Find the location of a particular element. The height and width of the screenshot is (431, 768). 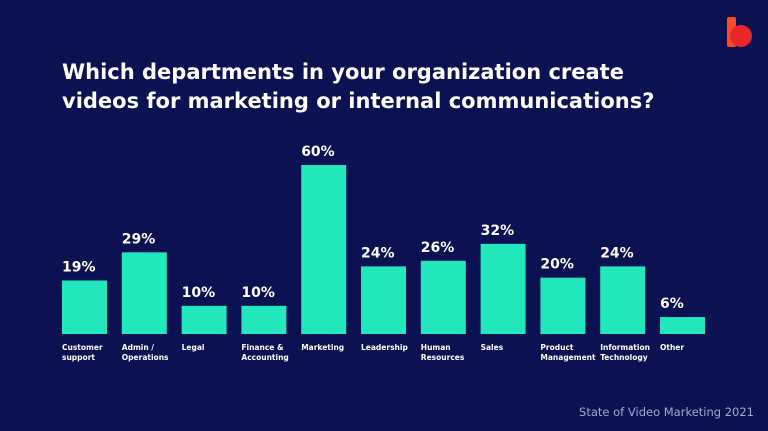

x-tick-label: Admin / Operations is located at coordinates (145, 352).